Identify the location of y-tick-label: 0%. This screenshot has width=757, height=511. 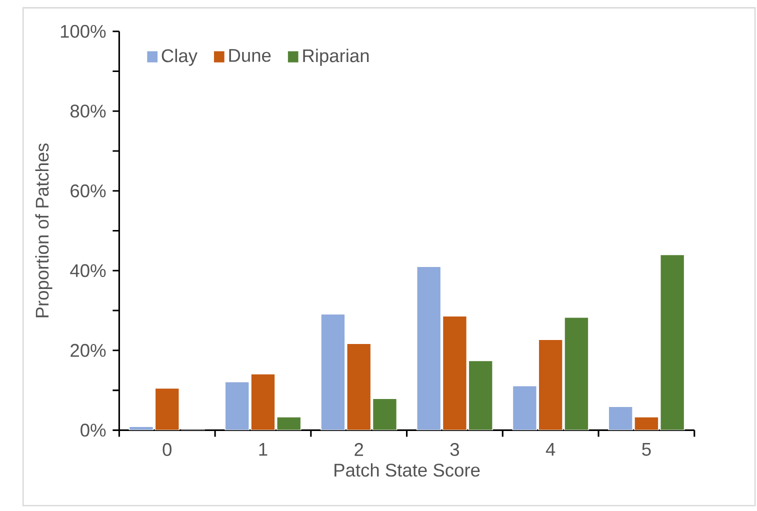
(93, 429).